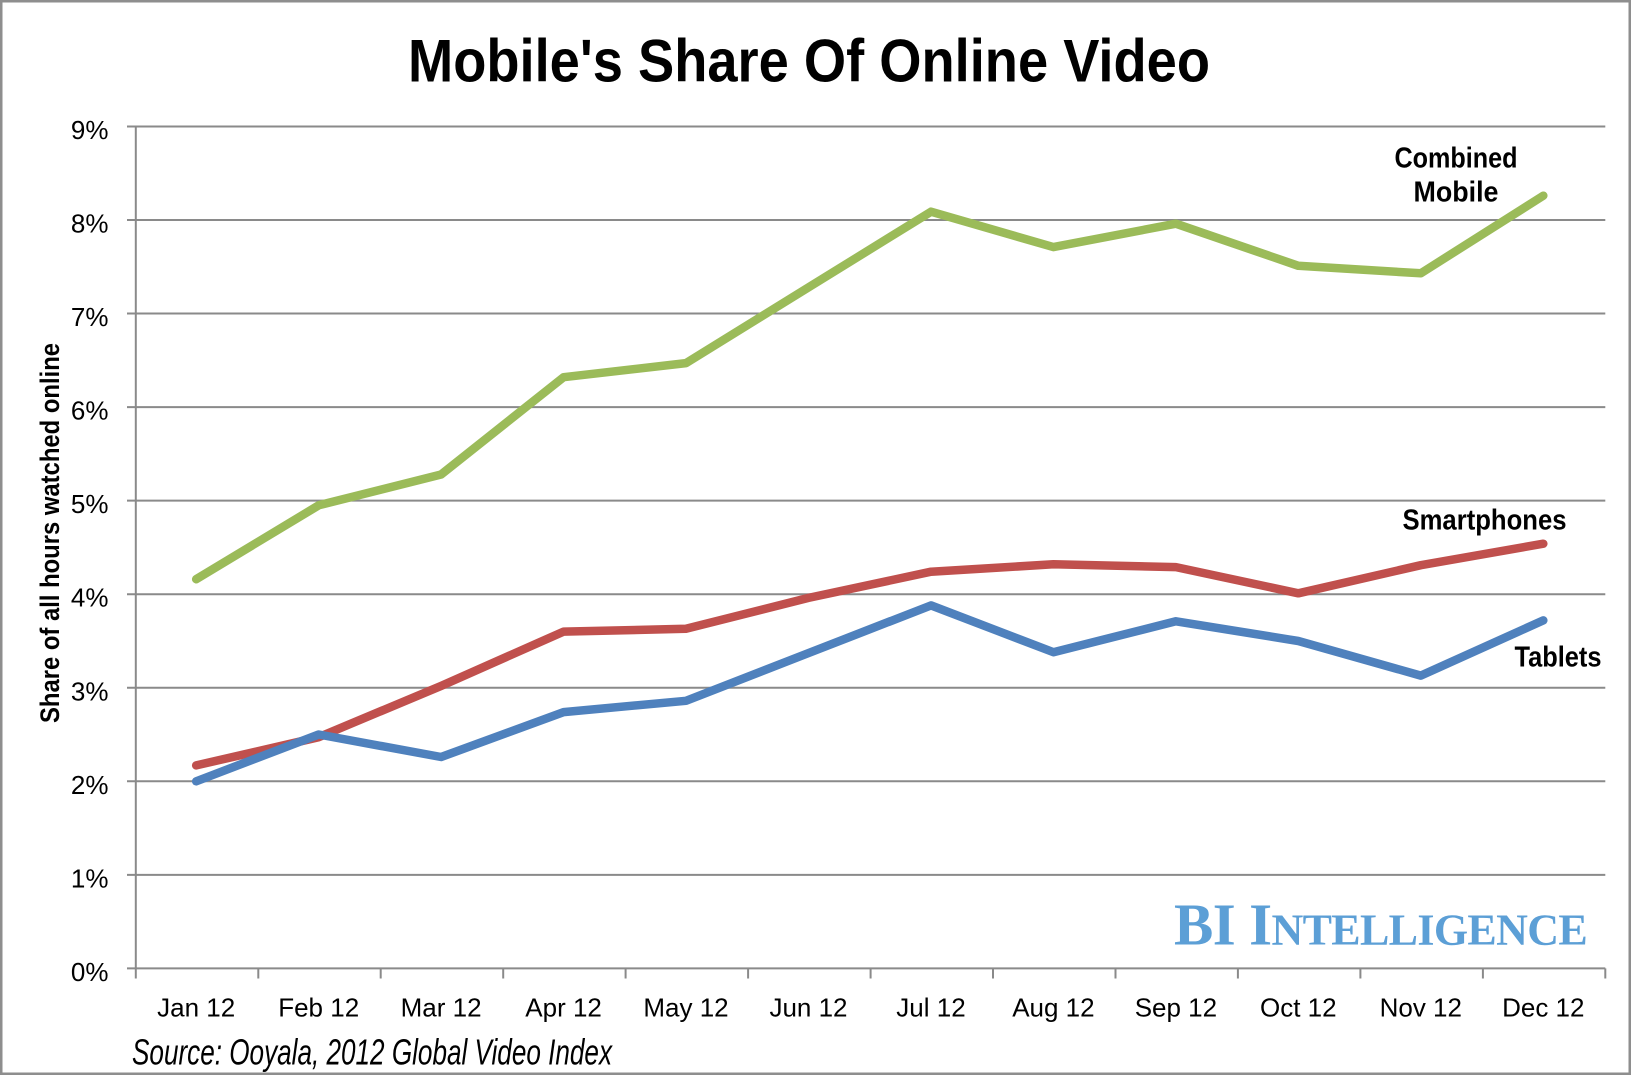 The image size is (1631, 1075). What do you see at coordinates (1543, 1008) in the screenshot?
I see `svg-text: Dec 12` at bounding box center [1543, 1008].